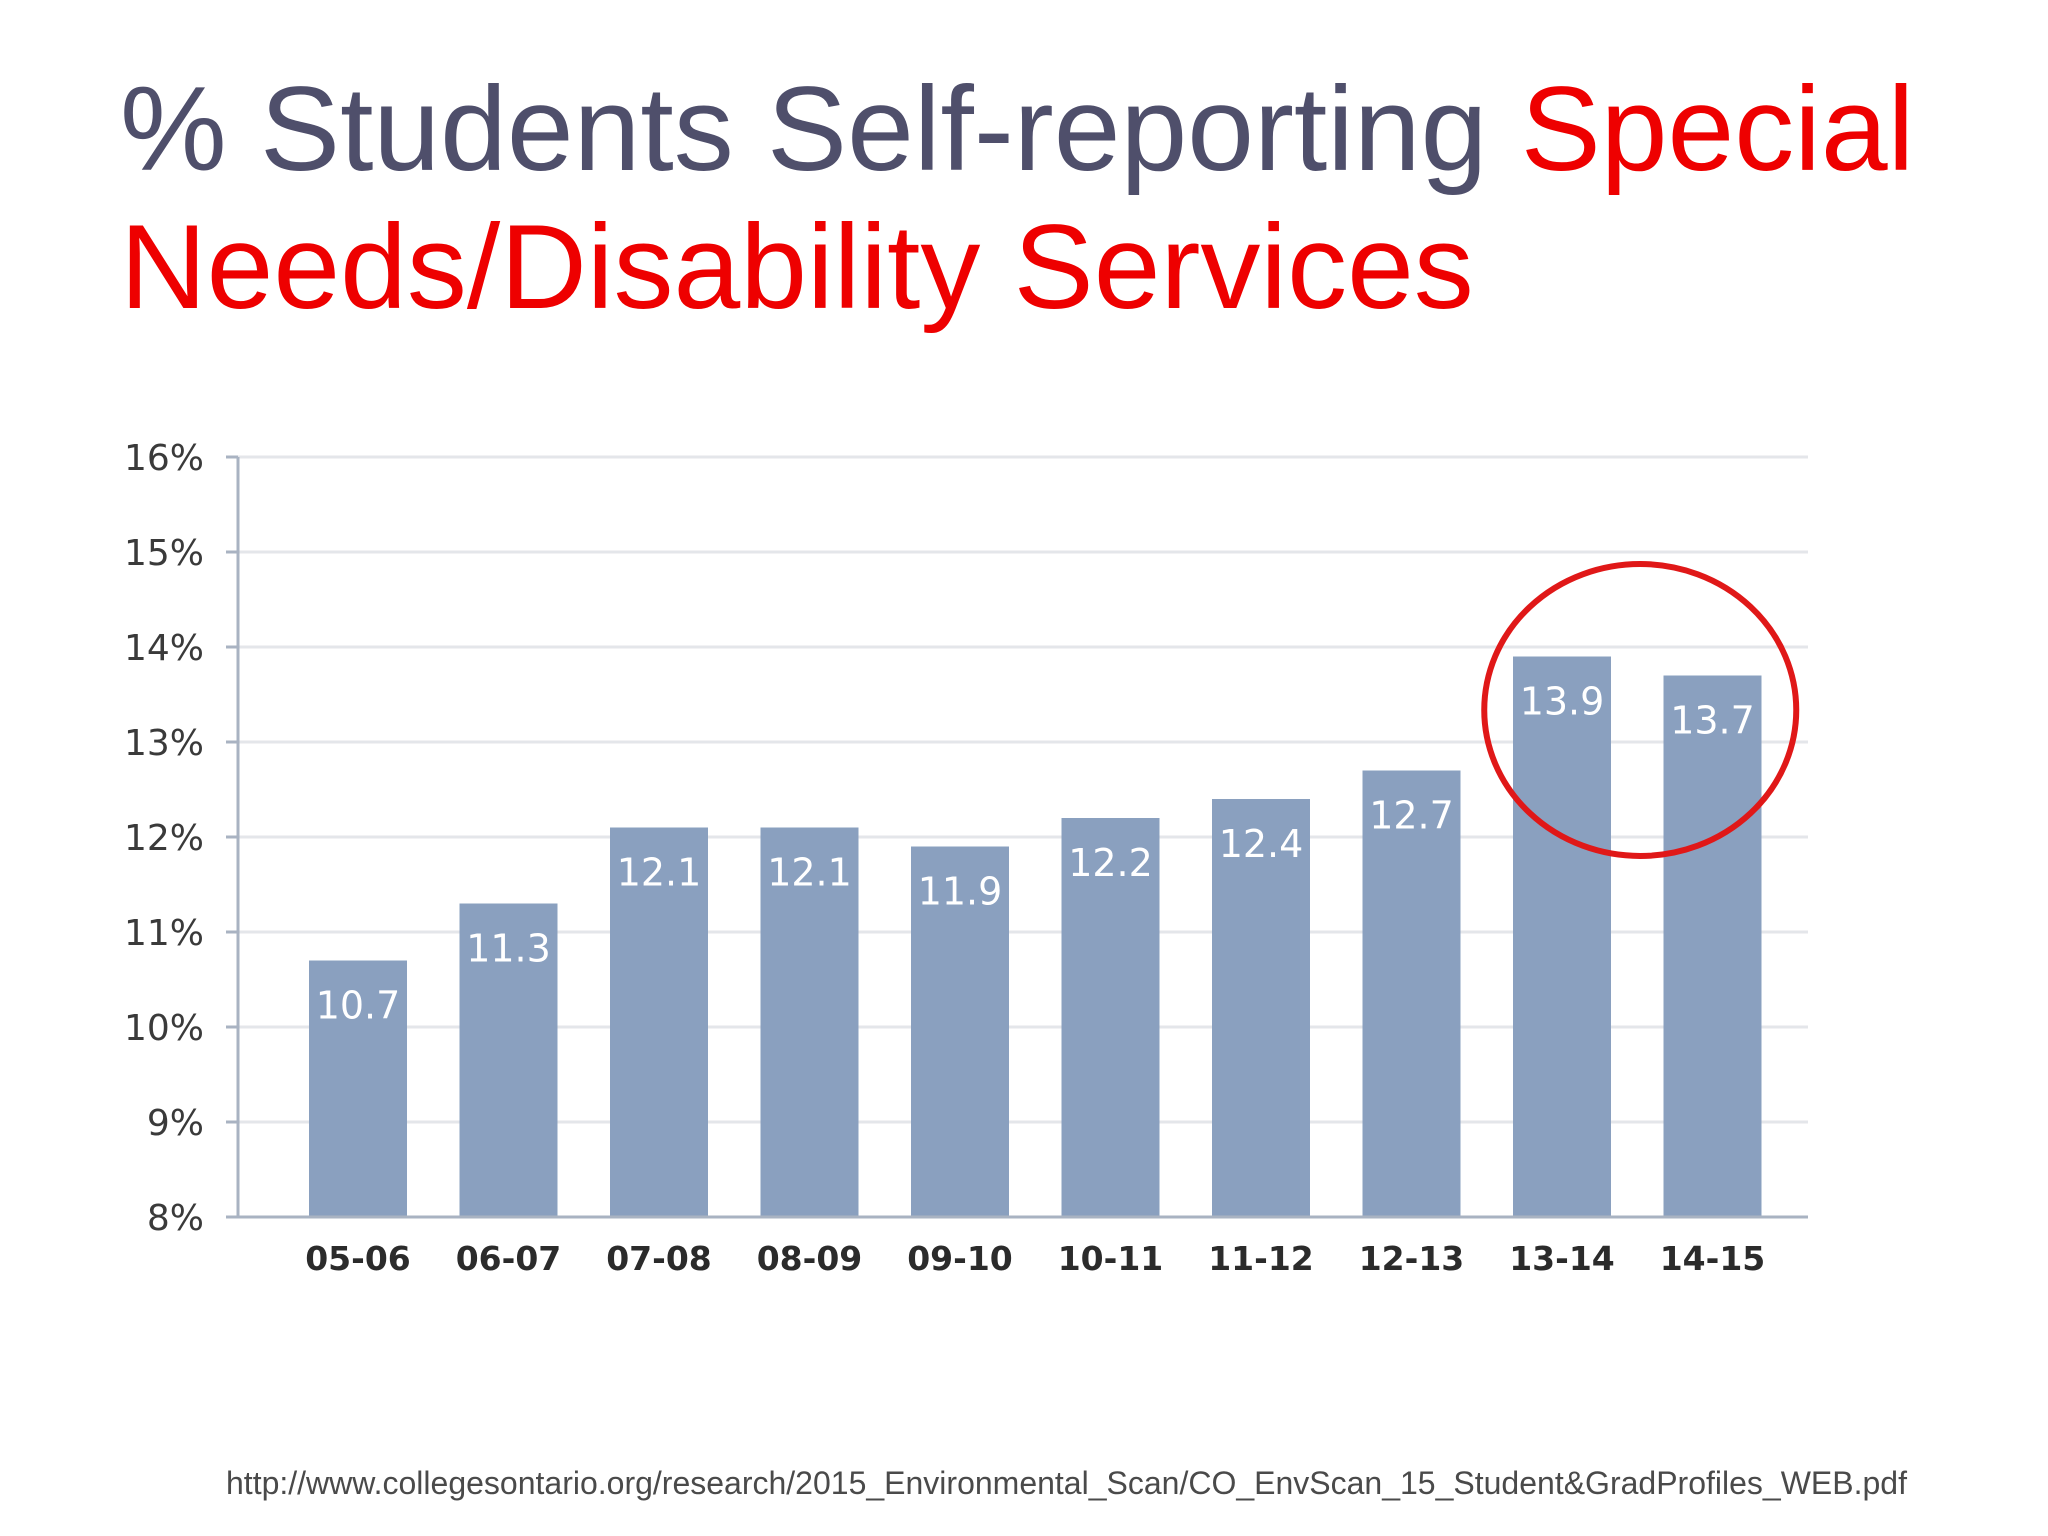  What do you see at coordinates (164, 838) in the screenshot?
I see `y-tick-label: 12%` at bounding box center [164, 838].